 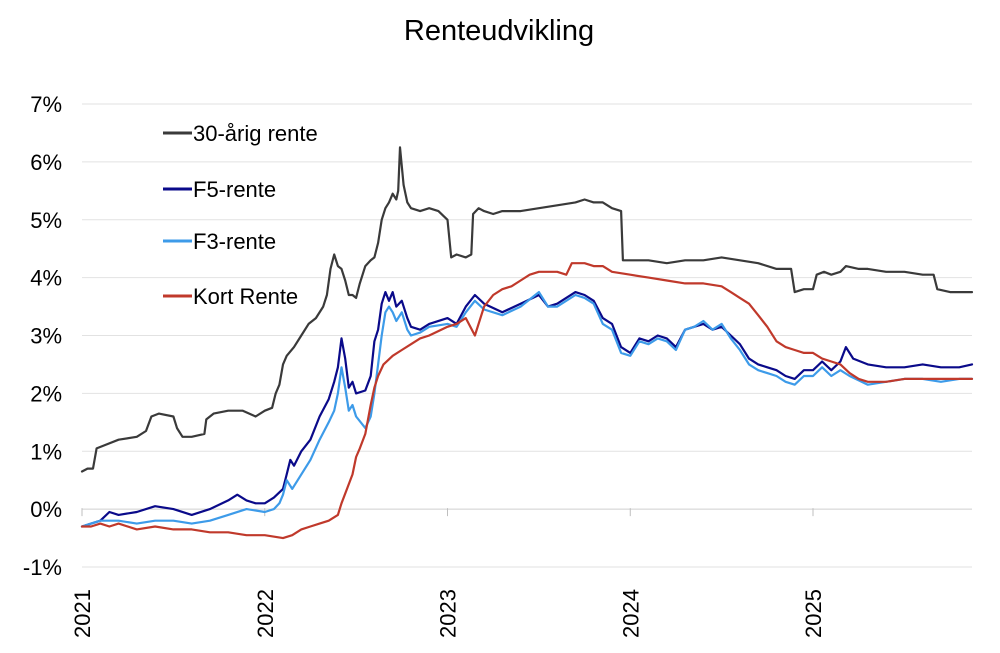 I want to click on y-tick-label-5: 4%, so click(x=46, y=278).